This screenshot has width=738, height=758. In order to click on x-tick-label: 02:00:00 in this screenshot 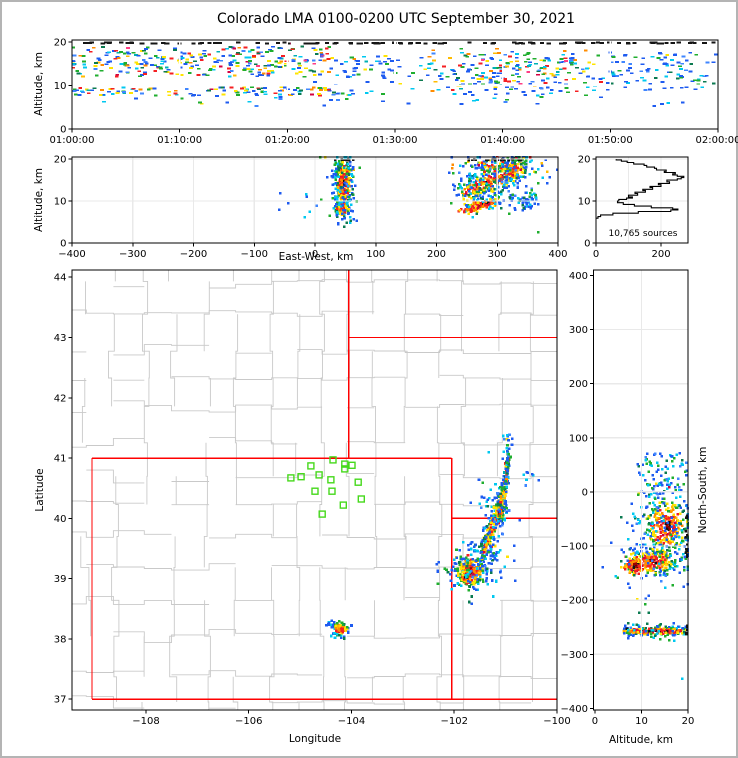, I will do `click(717, 140)`.